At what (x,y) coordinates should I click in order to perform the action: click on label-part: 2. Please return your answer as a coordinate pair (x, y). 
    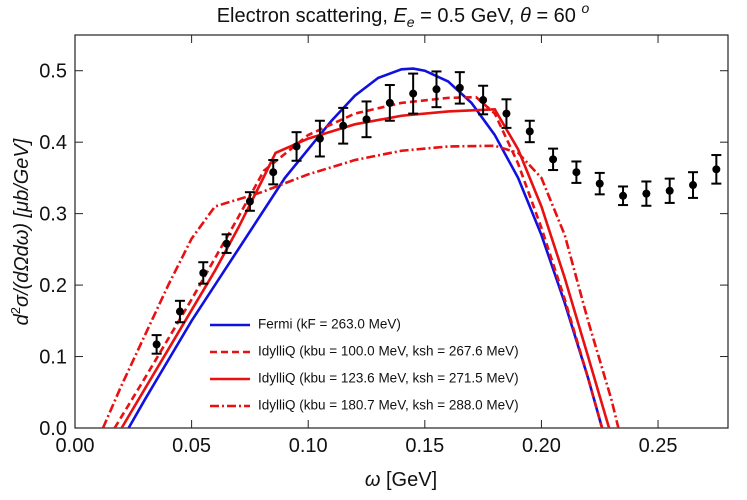
    Looking at the image, I should click on (15, 310).